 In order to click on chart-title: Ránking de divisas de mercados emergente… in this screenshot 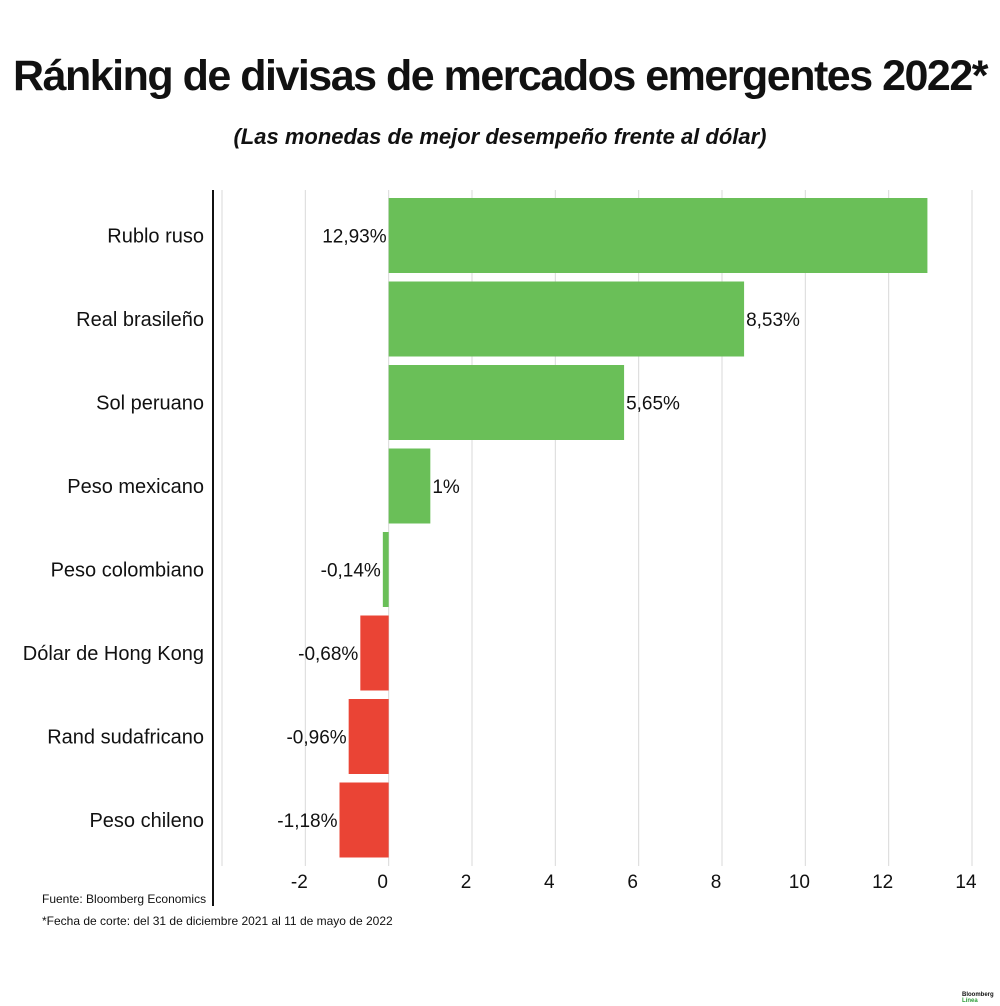, I will do `click(500, 76)`.